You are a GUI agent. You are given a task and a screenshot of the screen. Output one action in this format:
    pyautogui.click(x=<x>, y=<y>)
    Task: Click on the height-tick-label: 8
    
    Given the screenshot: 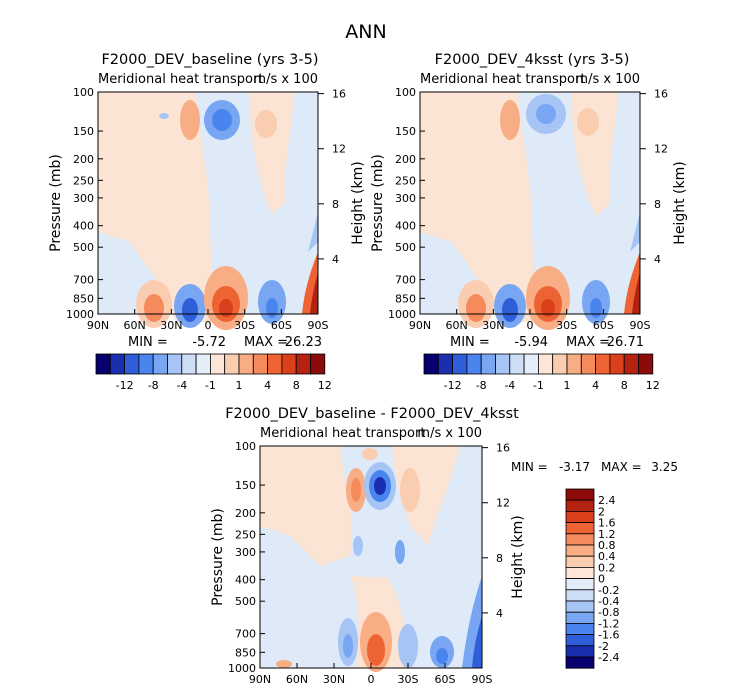 What is the action you would take?
    pyautogui.click(x=499, y=558)
    